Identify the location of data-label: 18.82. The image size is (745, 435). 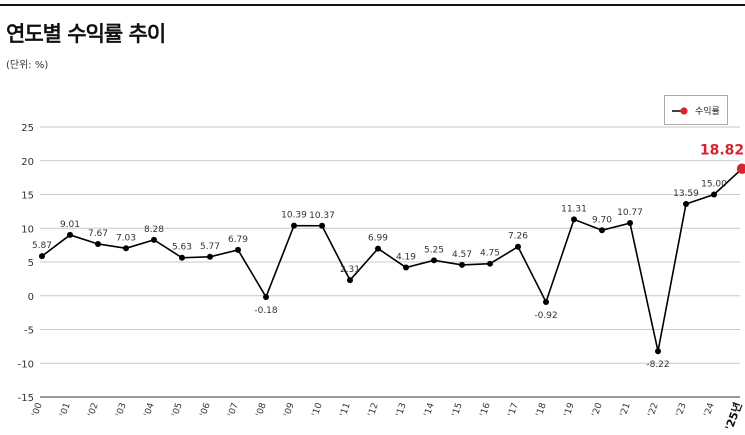
(722, 151).